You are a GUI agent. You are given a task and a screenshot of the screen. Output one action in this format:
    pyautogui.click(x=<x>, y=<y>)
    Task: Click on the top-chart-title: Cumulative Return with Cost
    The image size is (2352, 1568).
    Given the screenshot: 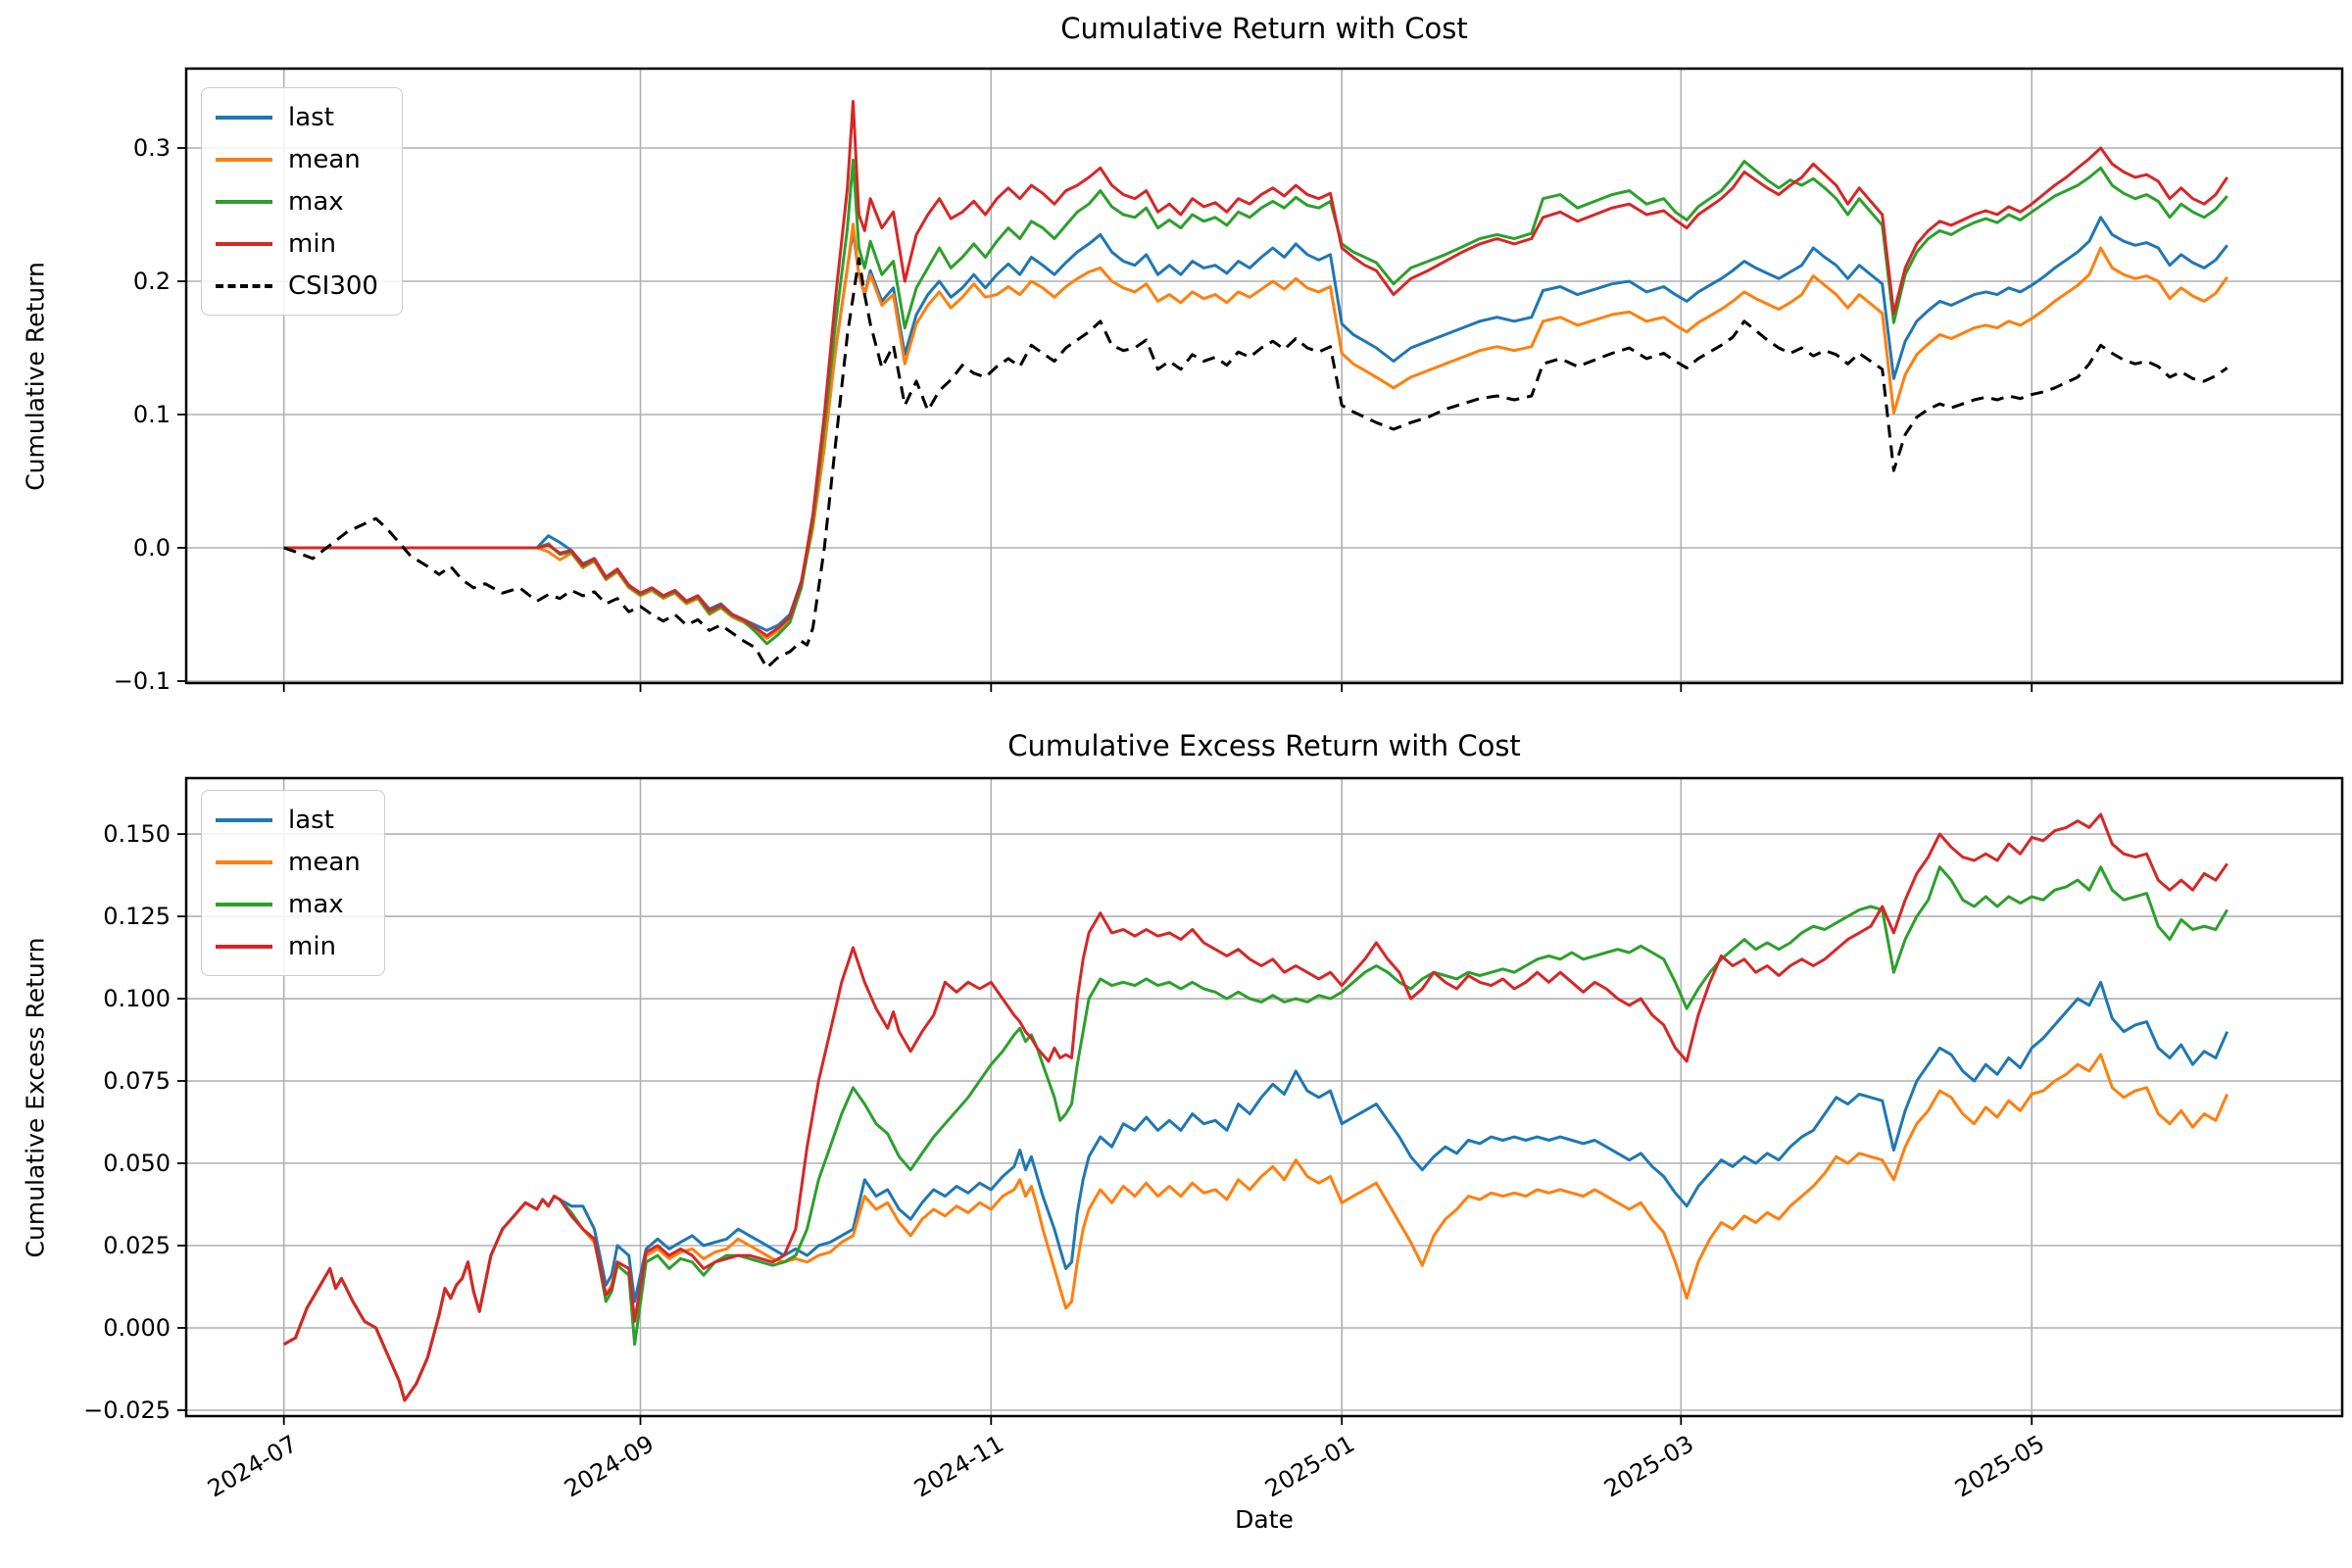 What is the action you would take?
    pyautogui.click(x=1264, y=28)
    